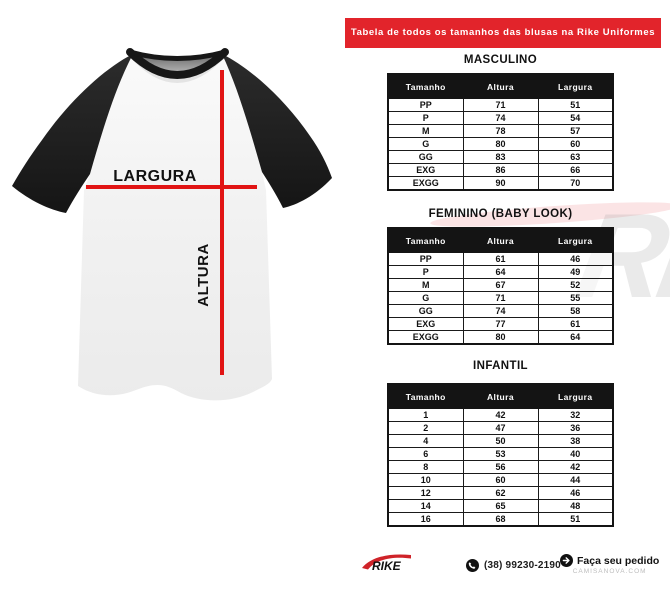 The height and width of the screenshot is (607, 670). I want to click on altura-label: ALTURA, so click(203, 275).